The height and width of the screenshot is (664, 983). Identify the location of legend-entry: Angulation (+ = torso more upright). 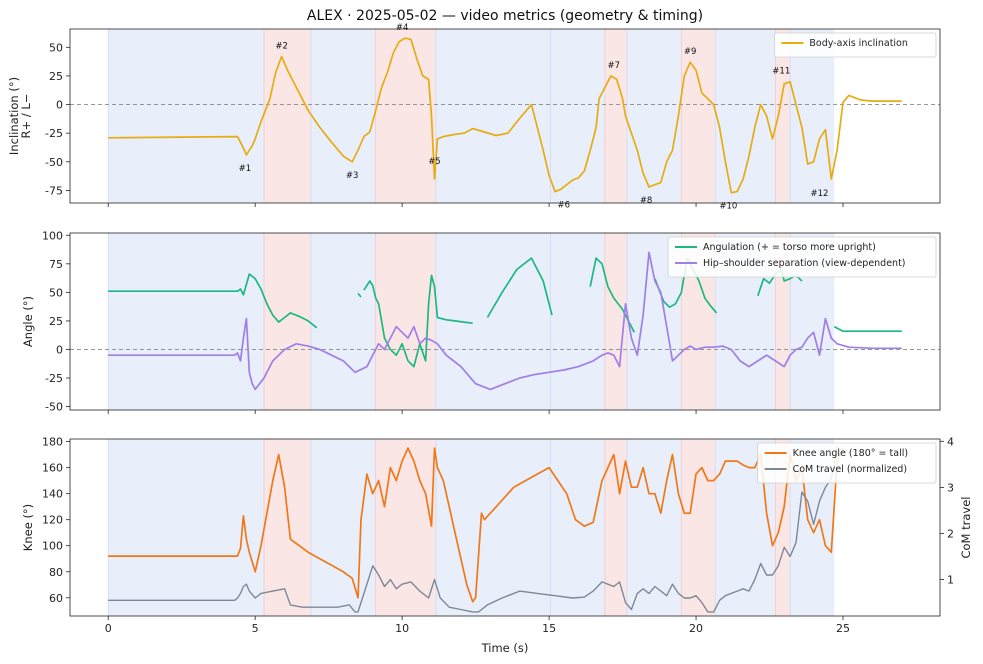
(789, 247).